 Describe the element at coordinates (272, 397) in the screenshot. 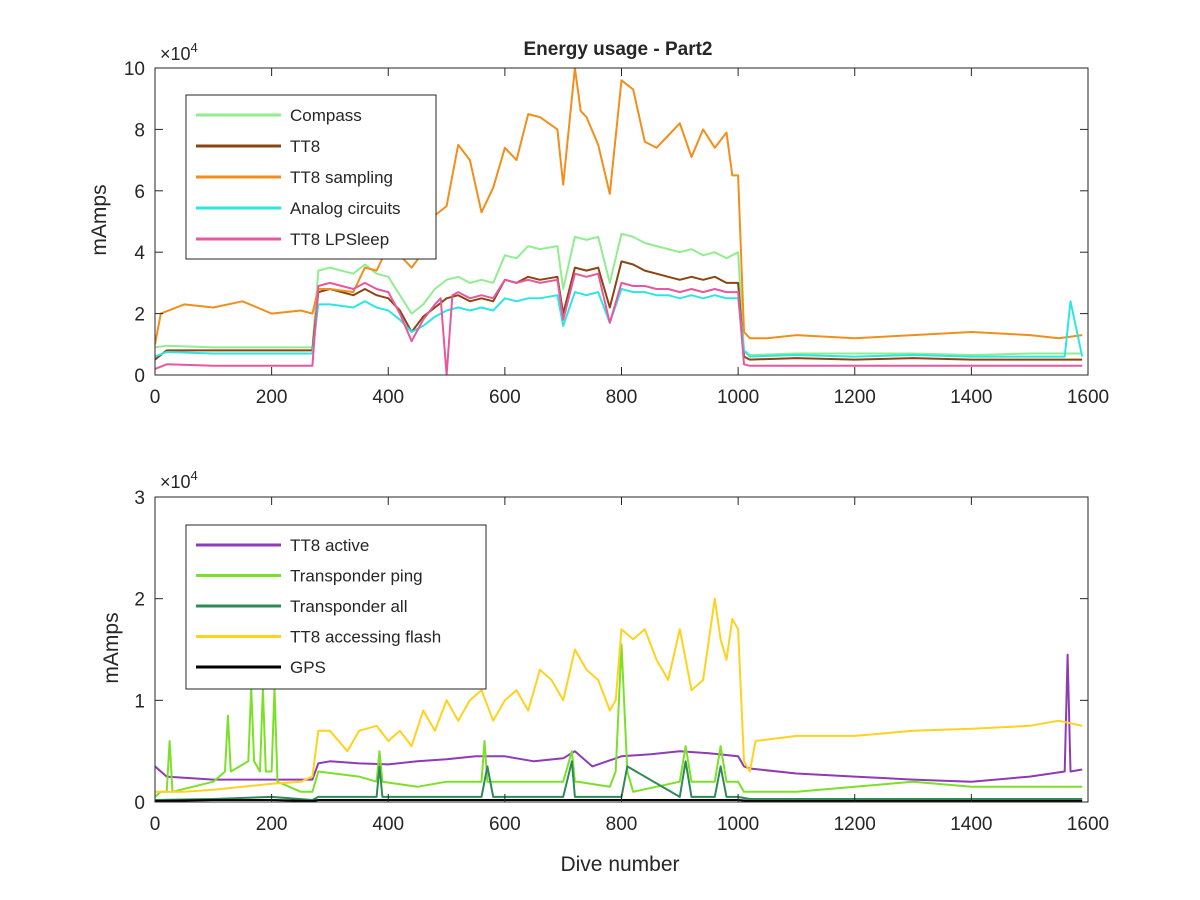

I see `top-x-tick-label: 200` at that location.